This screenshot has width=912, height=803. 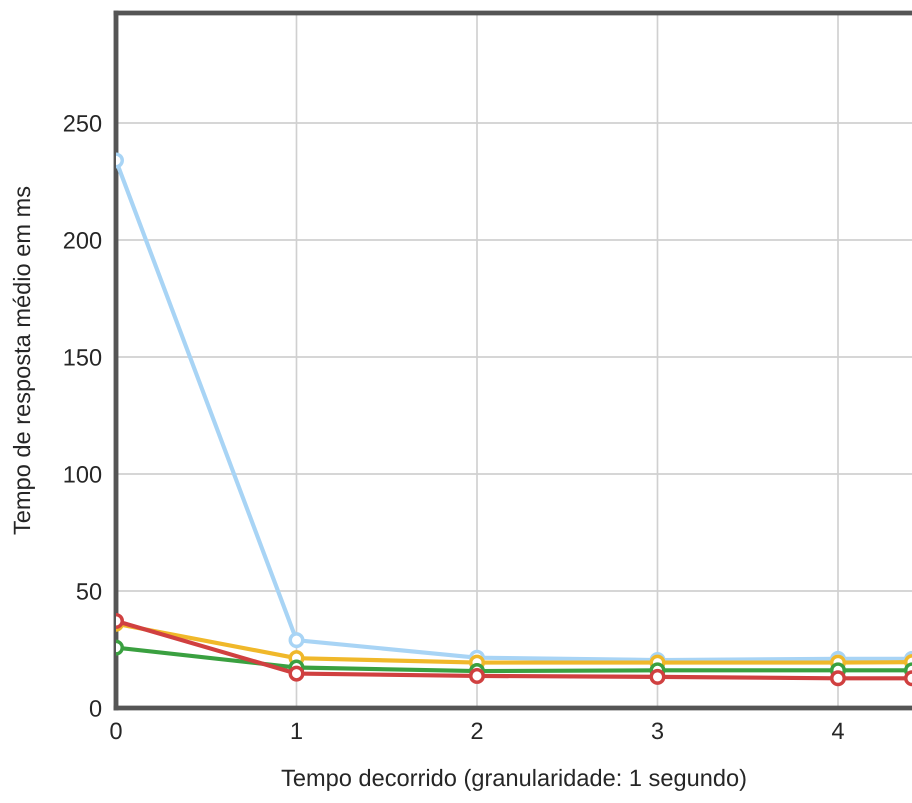 I want to click on y-tick-label: 50, so click(x=89, y=591).